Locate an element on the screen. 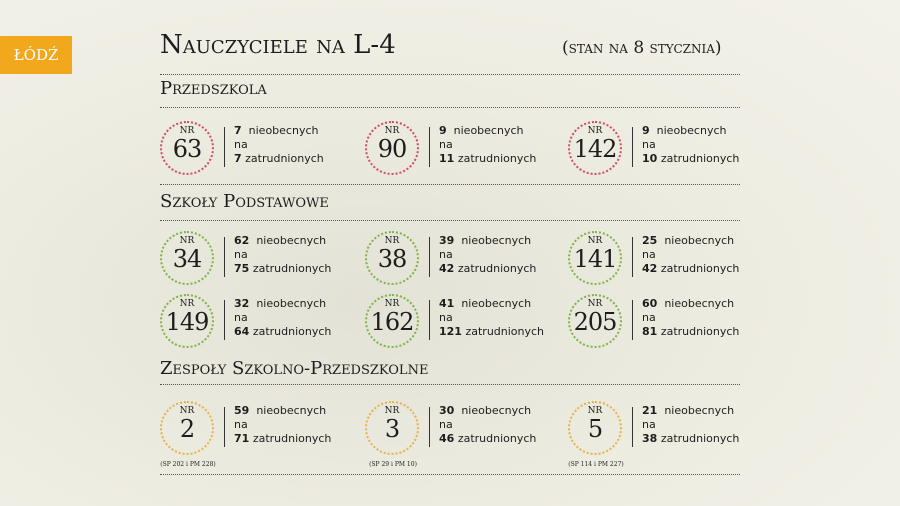  school-number: 90 is located at coordinates (392, 149).